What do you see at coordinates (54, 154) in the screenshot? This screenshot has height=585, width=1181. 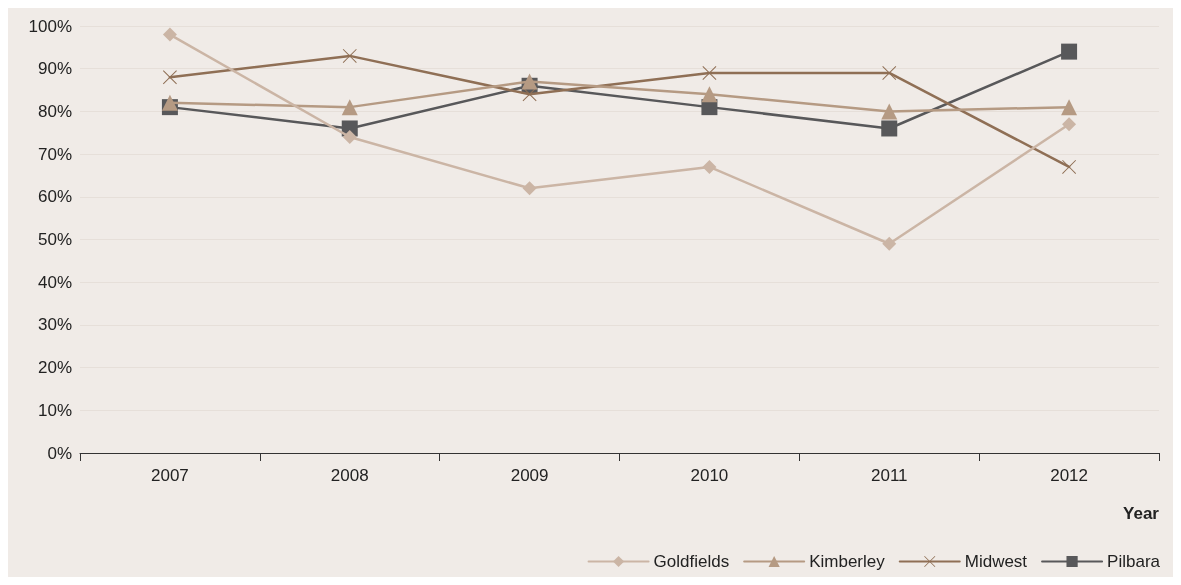 I see `y-tick-label: 70%` at bounding box center [54, 154].